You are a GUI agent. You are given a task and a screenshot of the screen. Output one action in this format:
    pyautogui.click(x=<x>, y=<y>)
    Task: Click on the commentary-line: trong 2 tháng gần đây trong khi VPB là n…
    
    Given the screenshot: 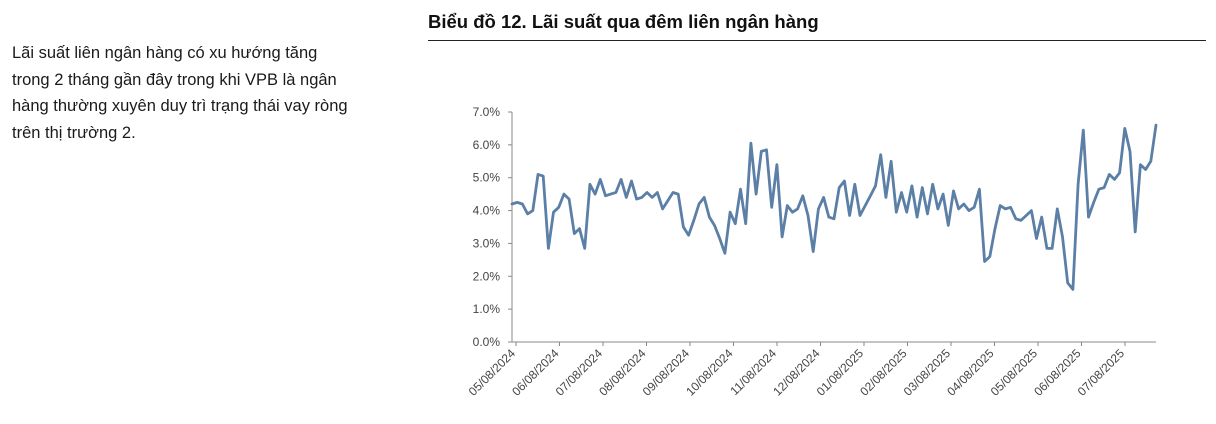 What is the action you would take?
    pyautogui.click(x=174, y=79)
    